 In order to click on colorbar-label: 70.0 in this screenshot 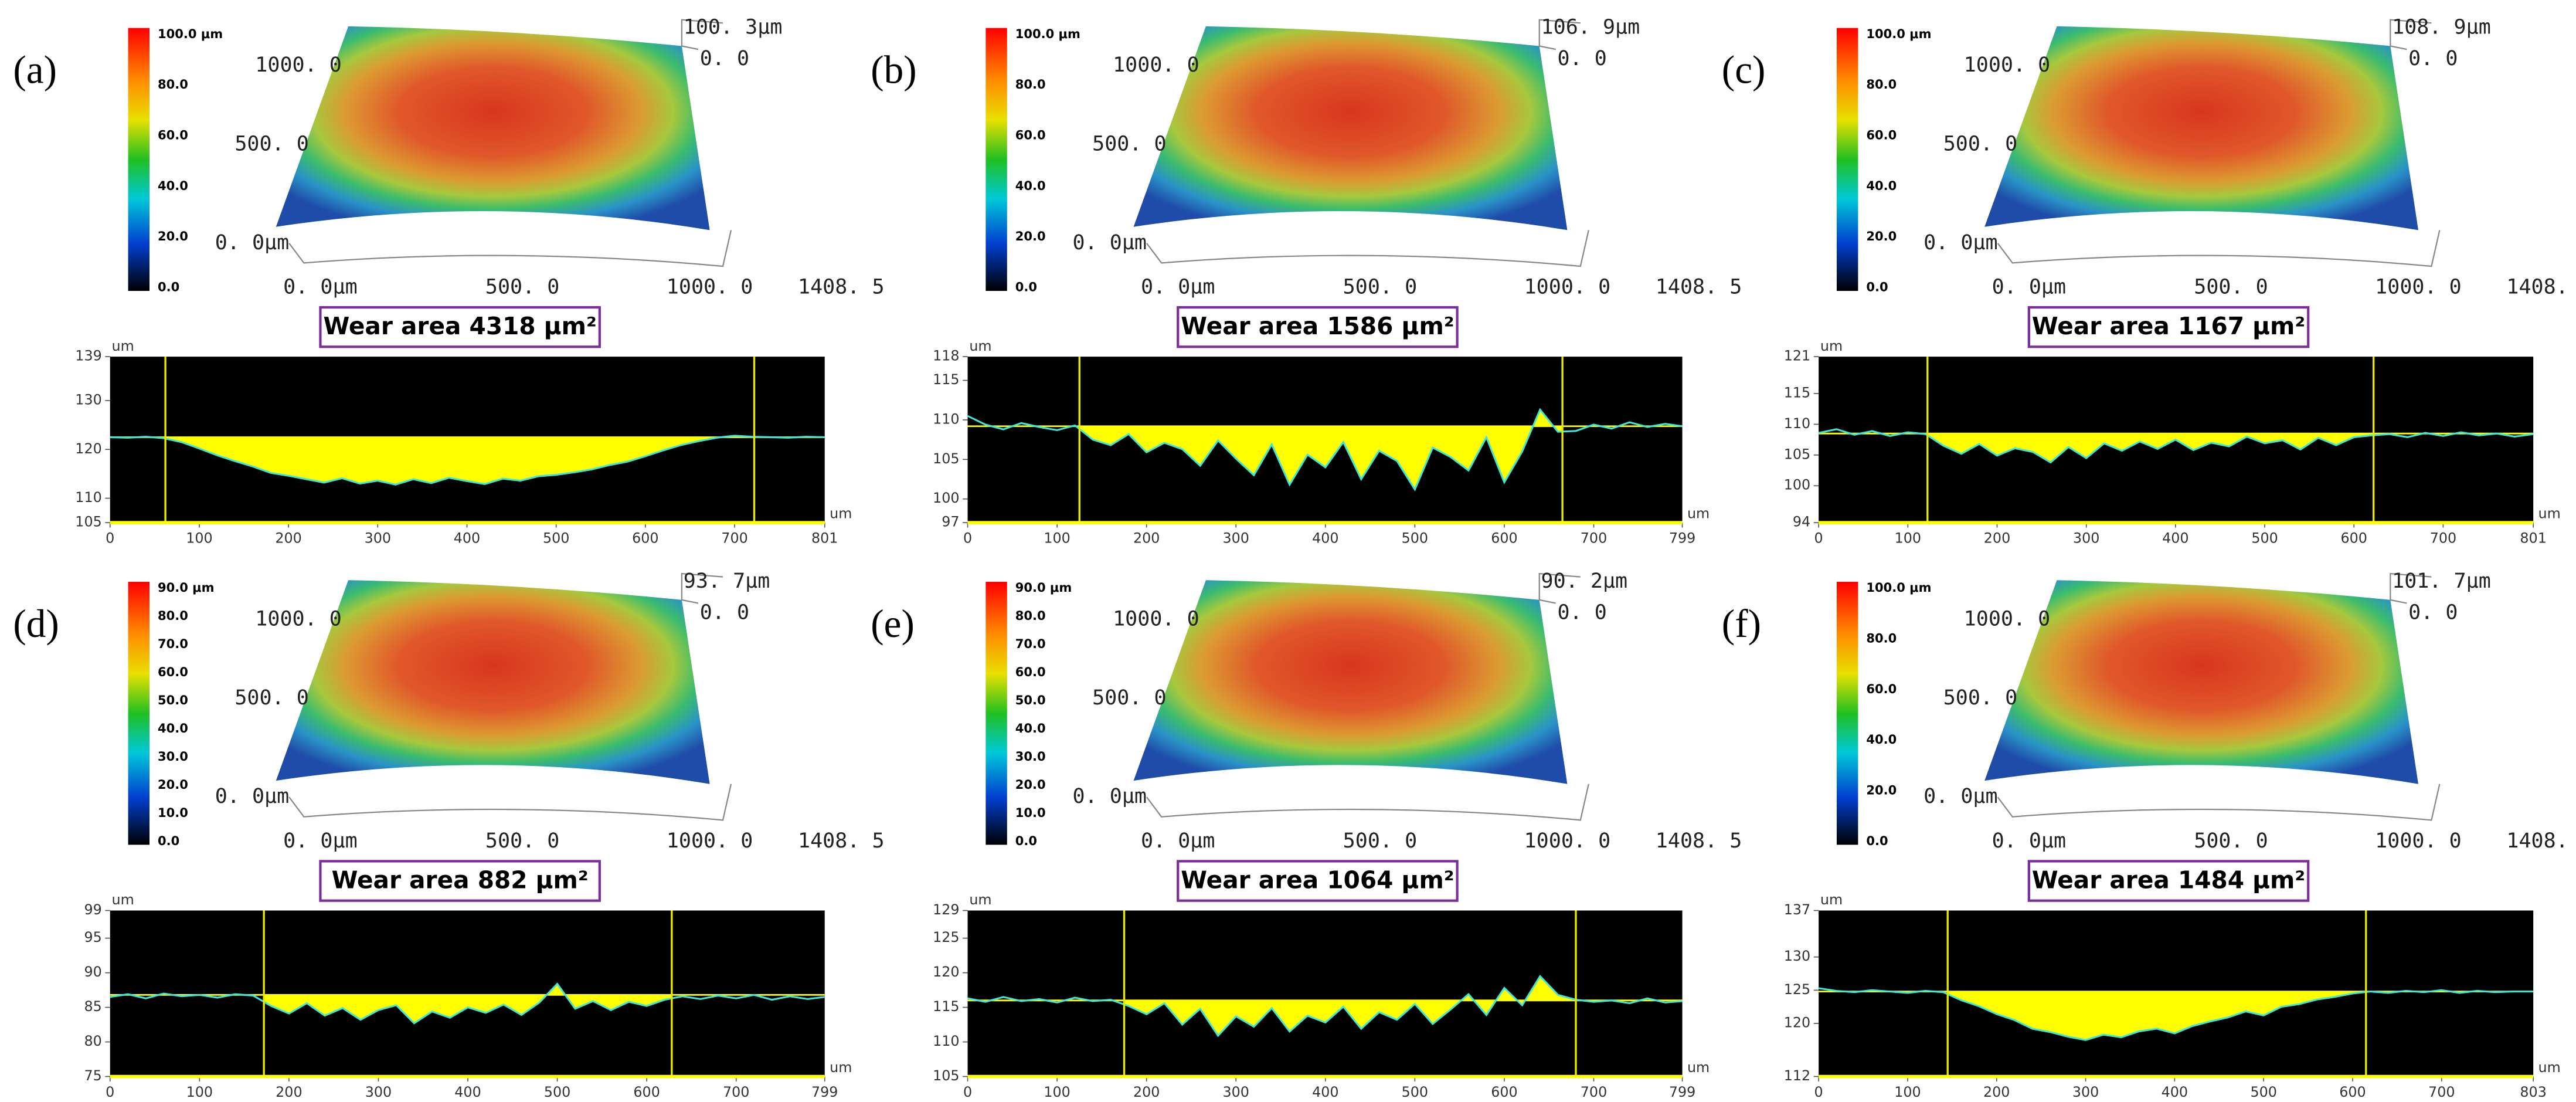, I will do `click(1031, 644)`.